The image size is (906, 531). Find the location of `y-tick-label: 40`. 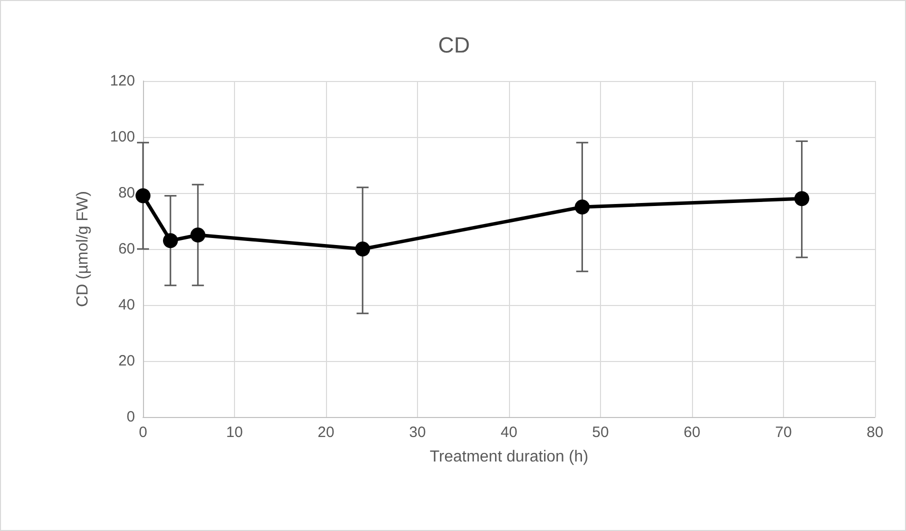

y-tick-label: 40 is located at coordinates (126, 305).